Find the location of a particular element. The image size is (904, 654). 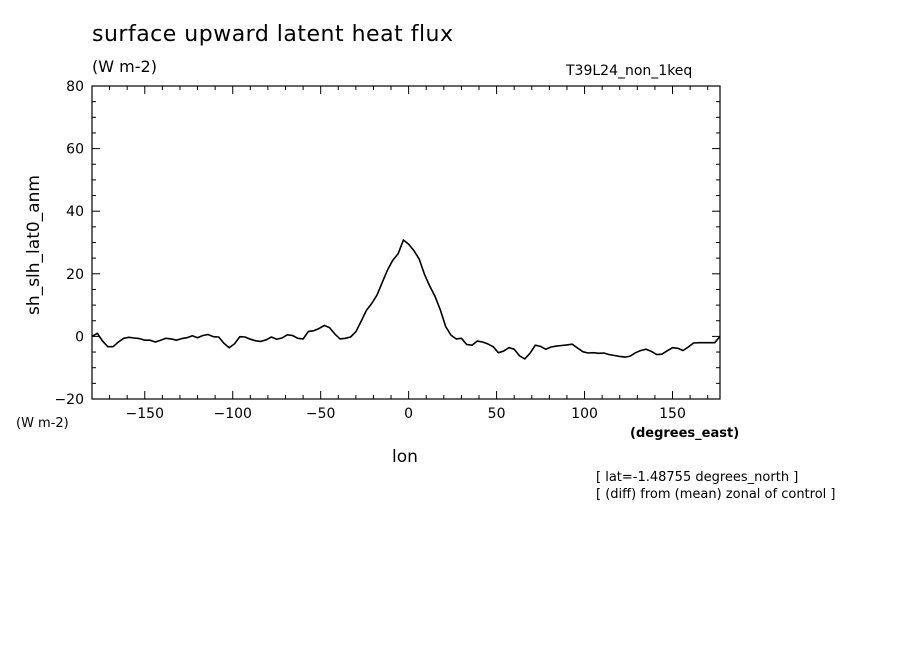

y-tick-label: −20 is located at coordinates (69, 400).